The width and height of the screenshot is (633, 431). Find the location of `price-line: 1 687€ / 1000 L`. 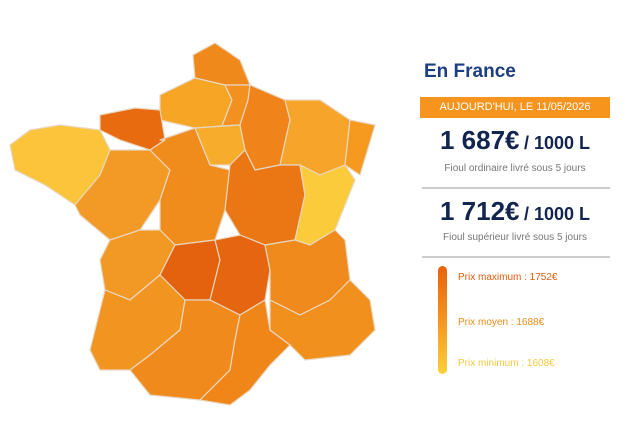

price-line: 1 687€ / 1000 L is located at coordinates (515, 140).